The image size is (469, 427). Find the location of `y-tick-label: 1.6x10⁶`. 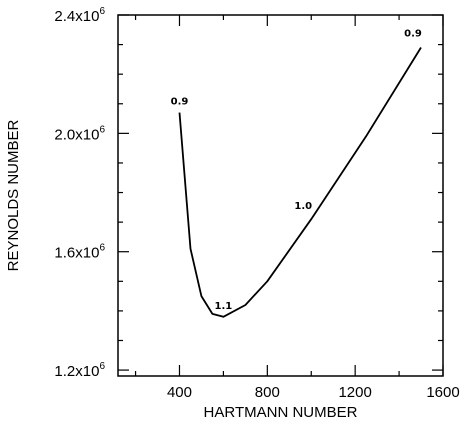

y-tick-label: 1.6x10⁶ is located at coordinates (79, 252).